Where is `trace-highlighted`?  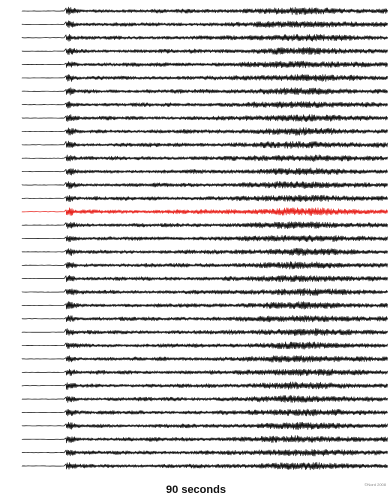 trace-highlighted is located at coordinates (204, 211).